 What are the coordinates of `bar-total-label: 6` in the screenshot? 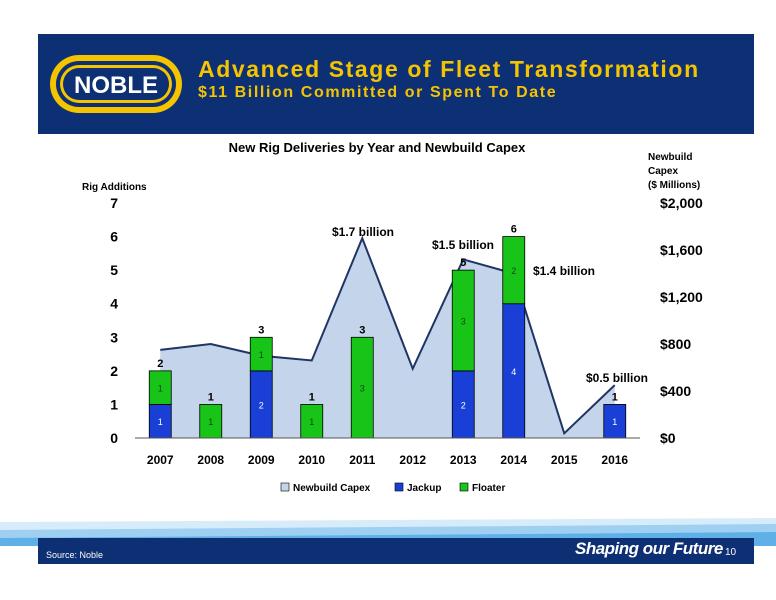 It's located at (514, 230).